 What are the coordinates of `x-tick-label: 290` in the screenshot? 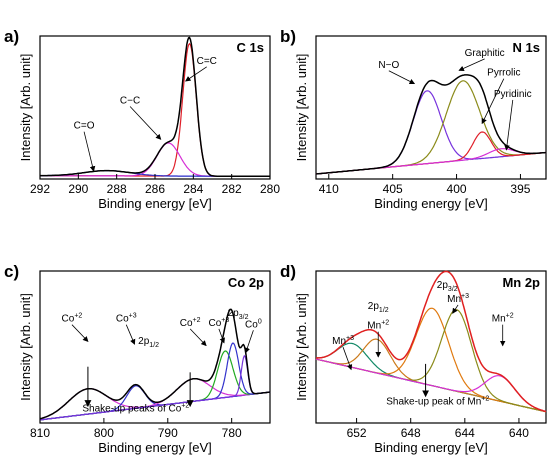 It's located at (78, 189).